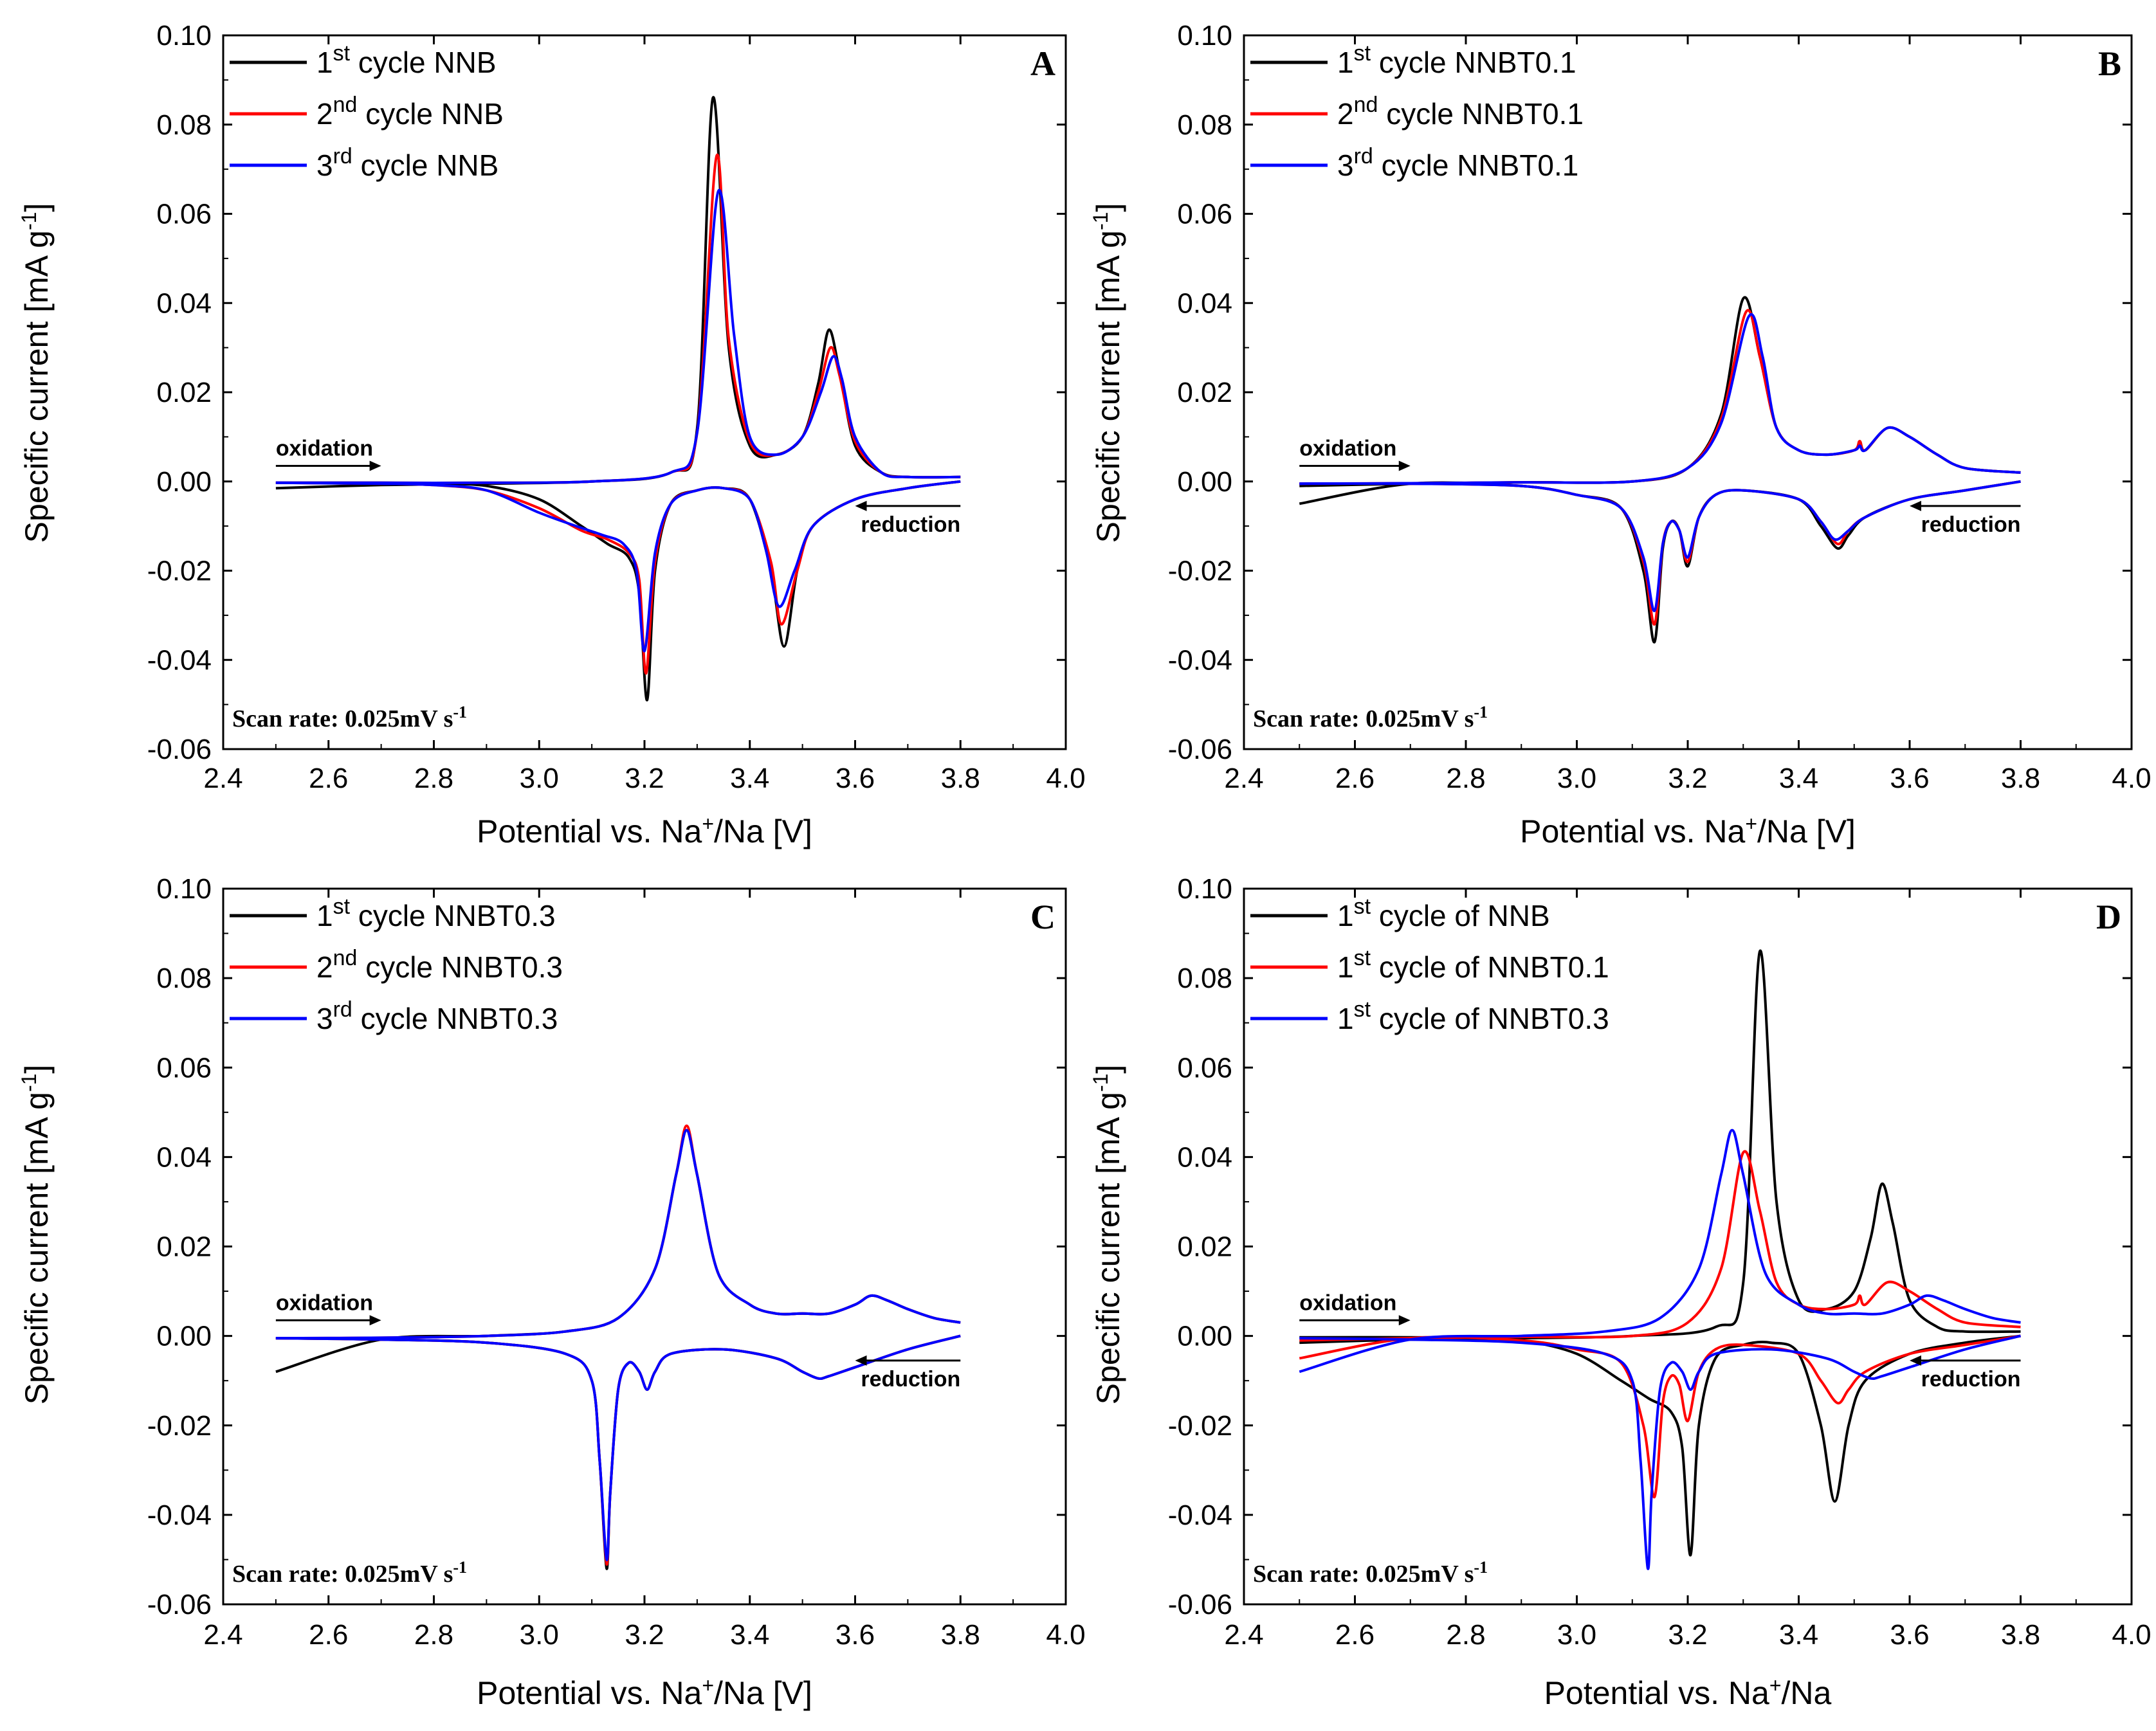 The width and height of the screenshot is (2156, 1731). What do you see at coordinates (436, 913) in the screenshot?
I see `legend-label: 1st cycle NNBT0.3` at bounding box center [436, 913].